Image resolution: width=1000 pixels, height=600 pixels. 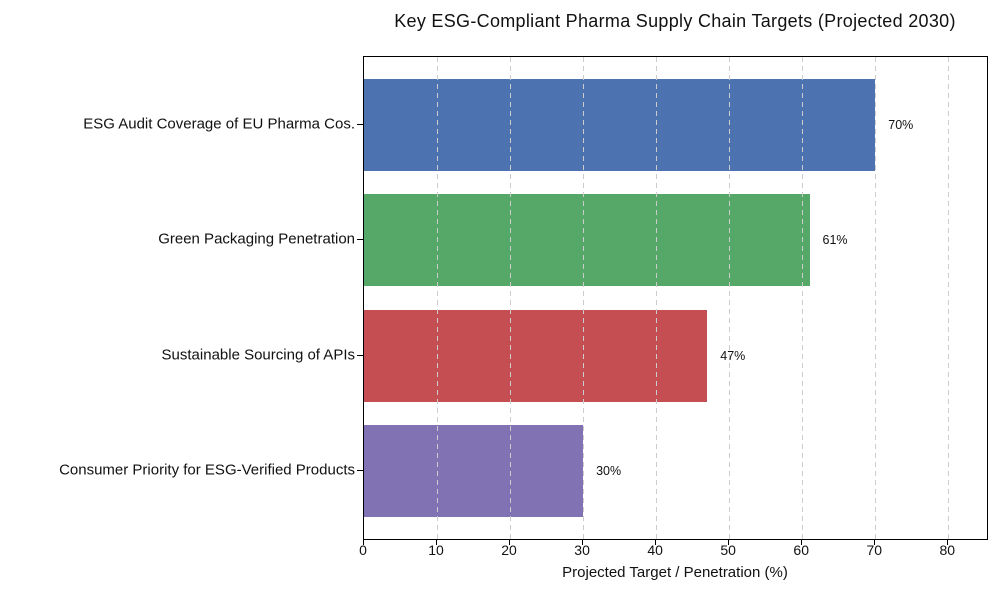 What do you see at coordinates (436, 550) in the screenshot?
I see `x-tick-label: 10` at bounding box center [436, 550].